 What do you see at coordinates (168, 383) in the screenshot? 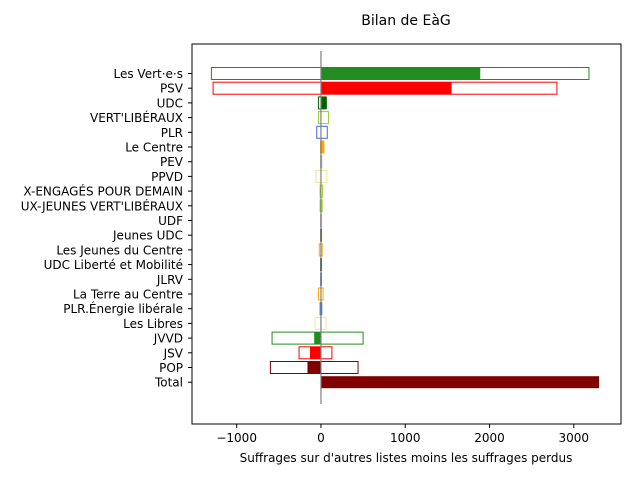
I see `y-tick-label: Total` at bounding box center [168, 383].